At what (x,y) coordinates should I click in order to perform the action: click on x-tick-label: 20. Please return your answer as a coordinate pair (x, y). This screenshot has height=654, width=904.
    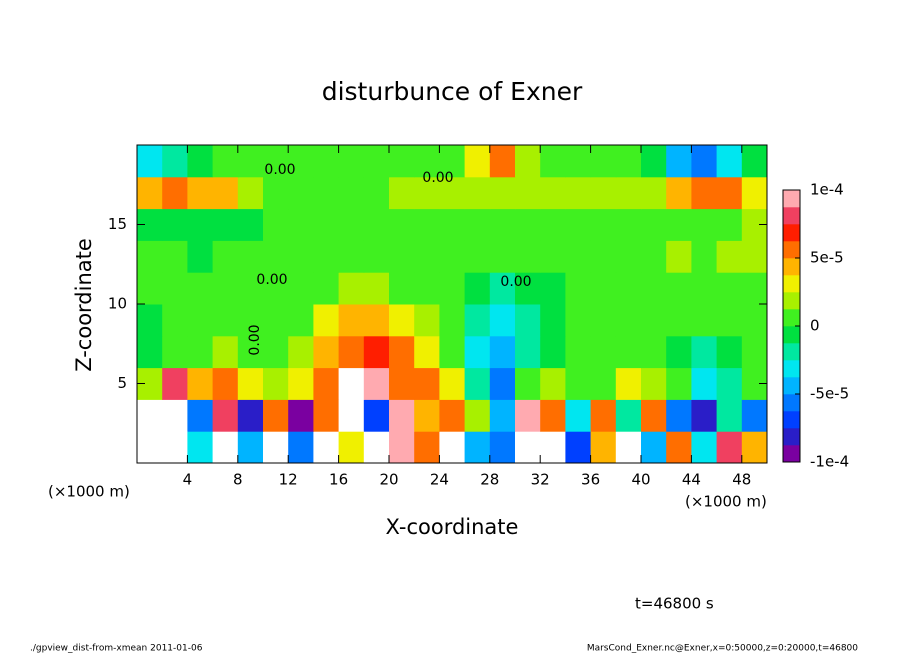
    Looking at the image, I should click on (388, 480).